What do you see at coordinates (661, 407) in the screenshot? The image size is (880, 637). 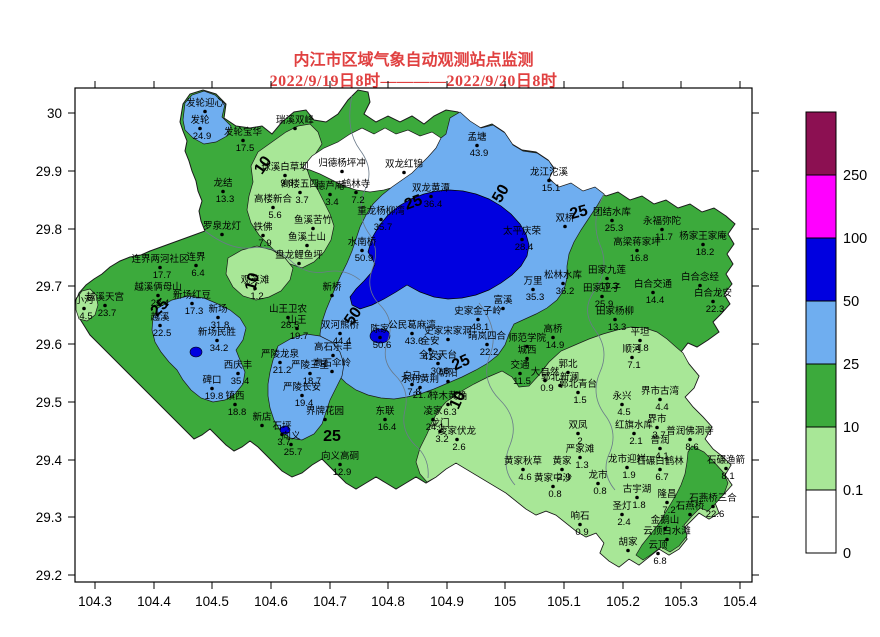 I see `station-value: 4.4` at bounding box center [661, 407].